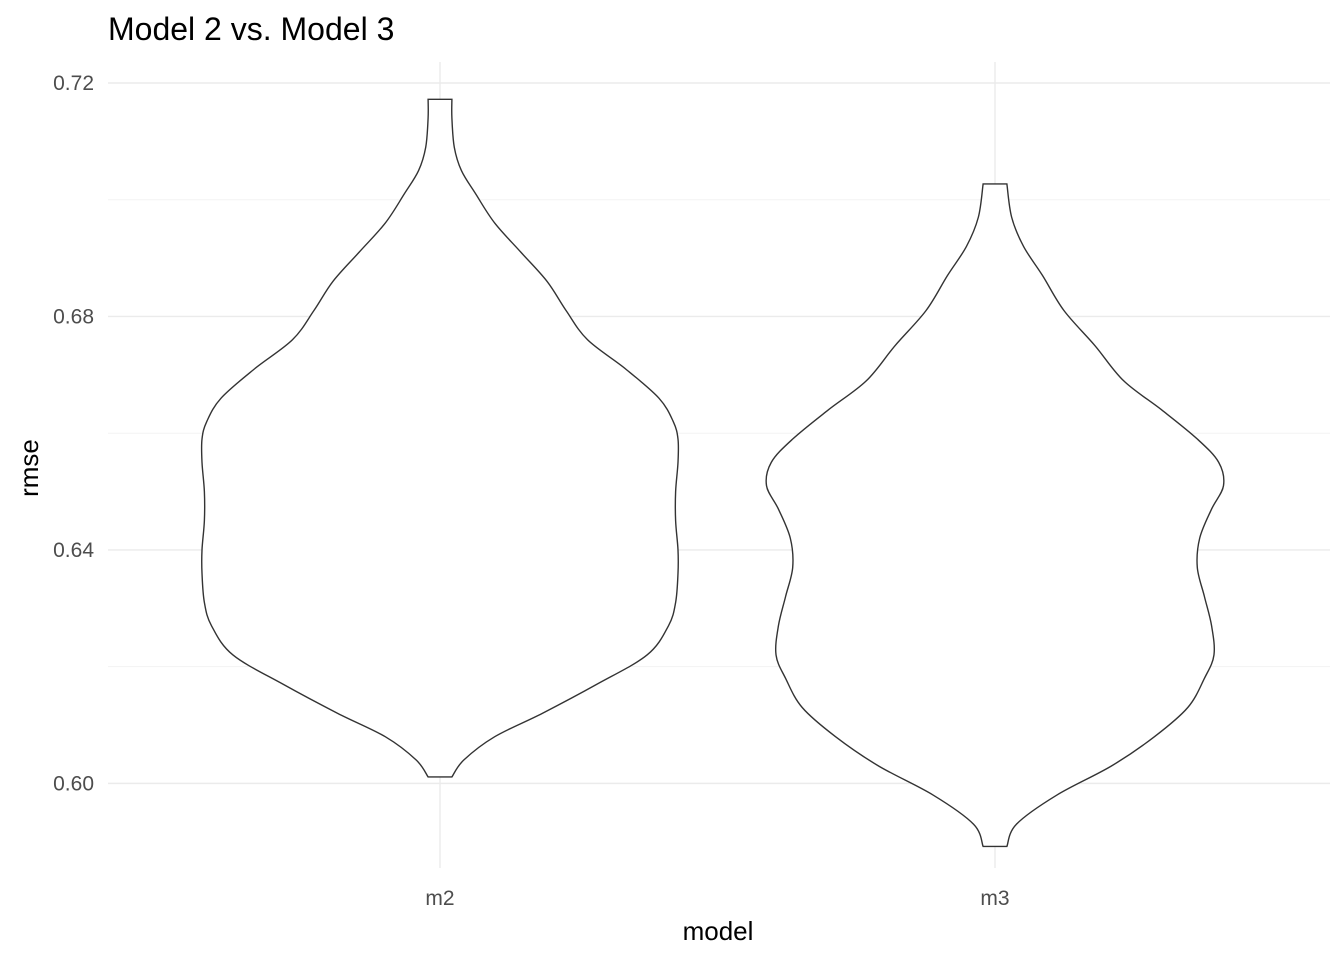  What do you see at coordinates (29, 468) in the screenshot?
I see `y-axis-title: rmse` at bounding box center [29, 468].